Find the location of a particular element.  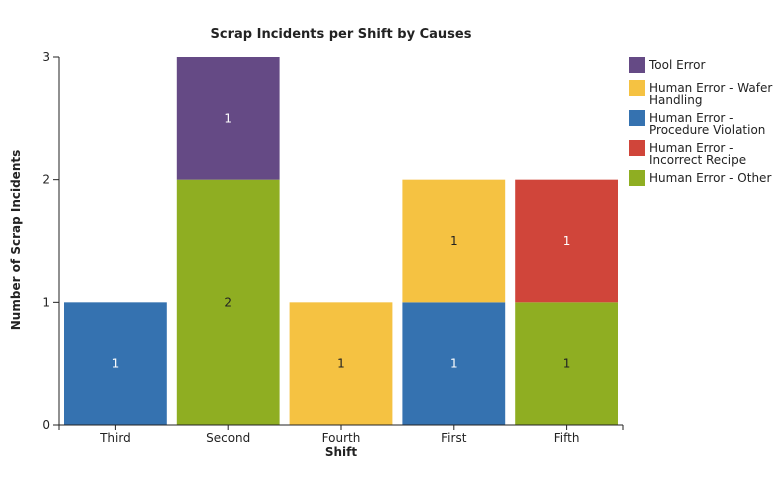

bar-fifth-human-error-other is located at coordinates (566, 363).